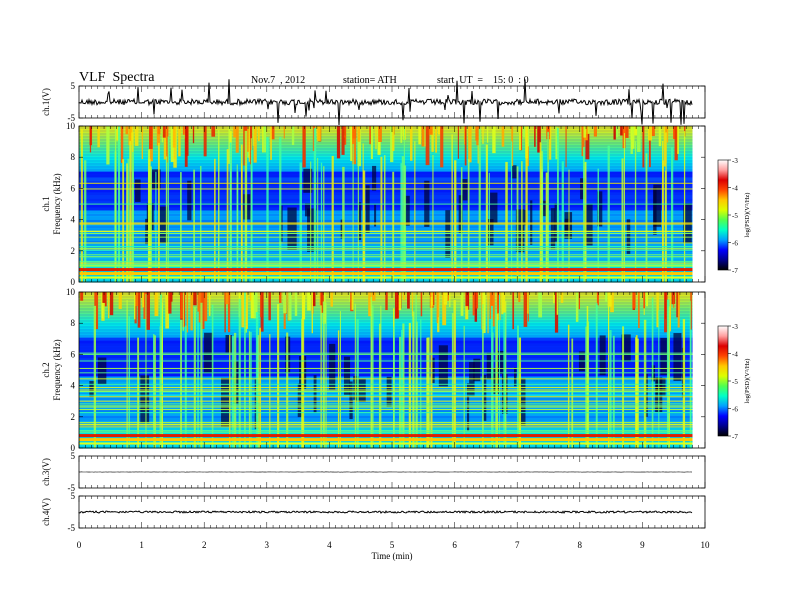 The image size is (792, 612). I want to click on waveform-axis-label: ch.1(V), so click(46, 102).